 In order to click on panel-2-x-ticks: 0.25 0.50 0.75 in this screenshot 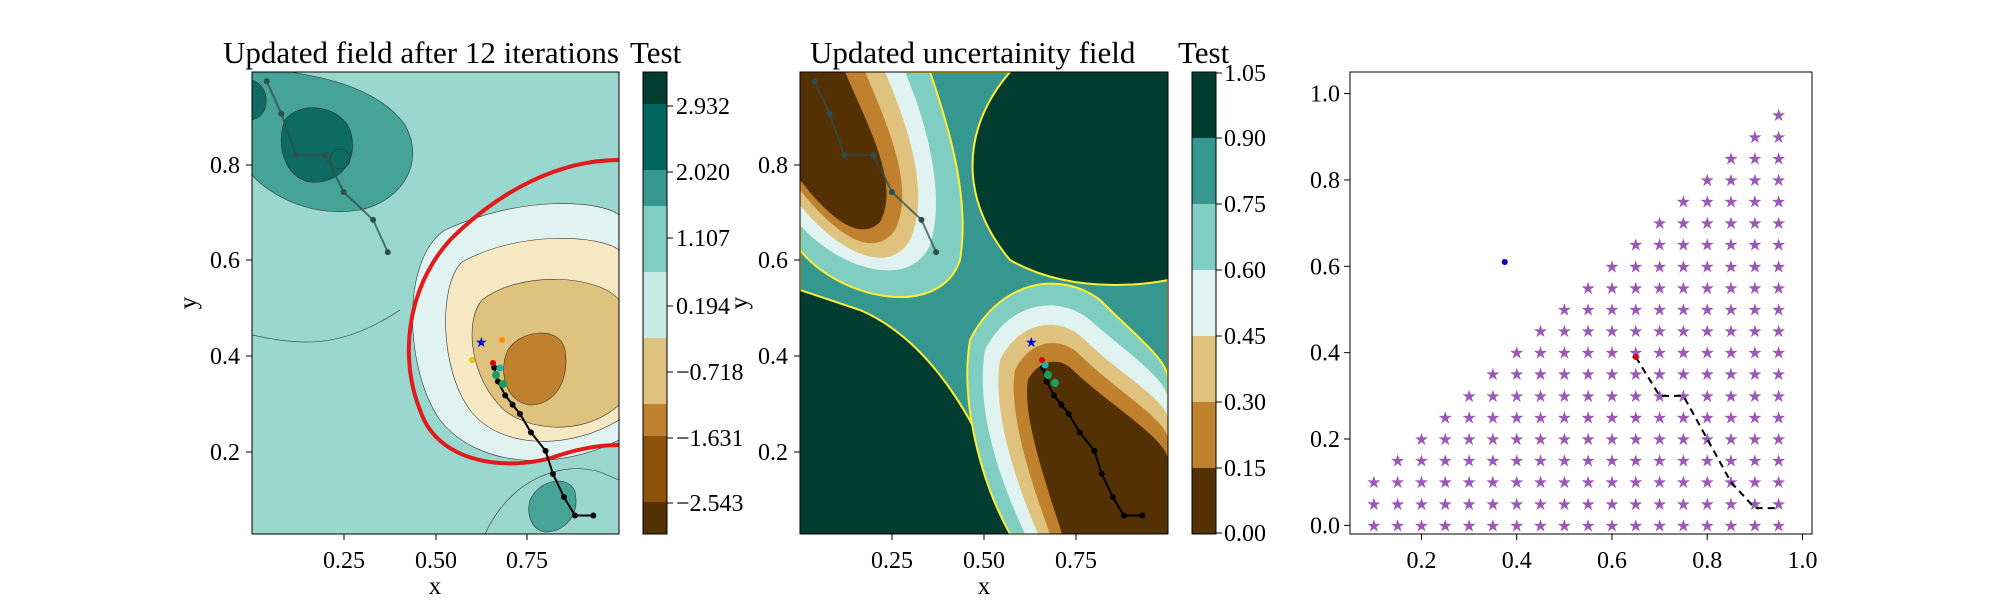, I will do `click(984, 554)`.